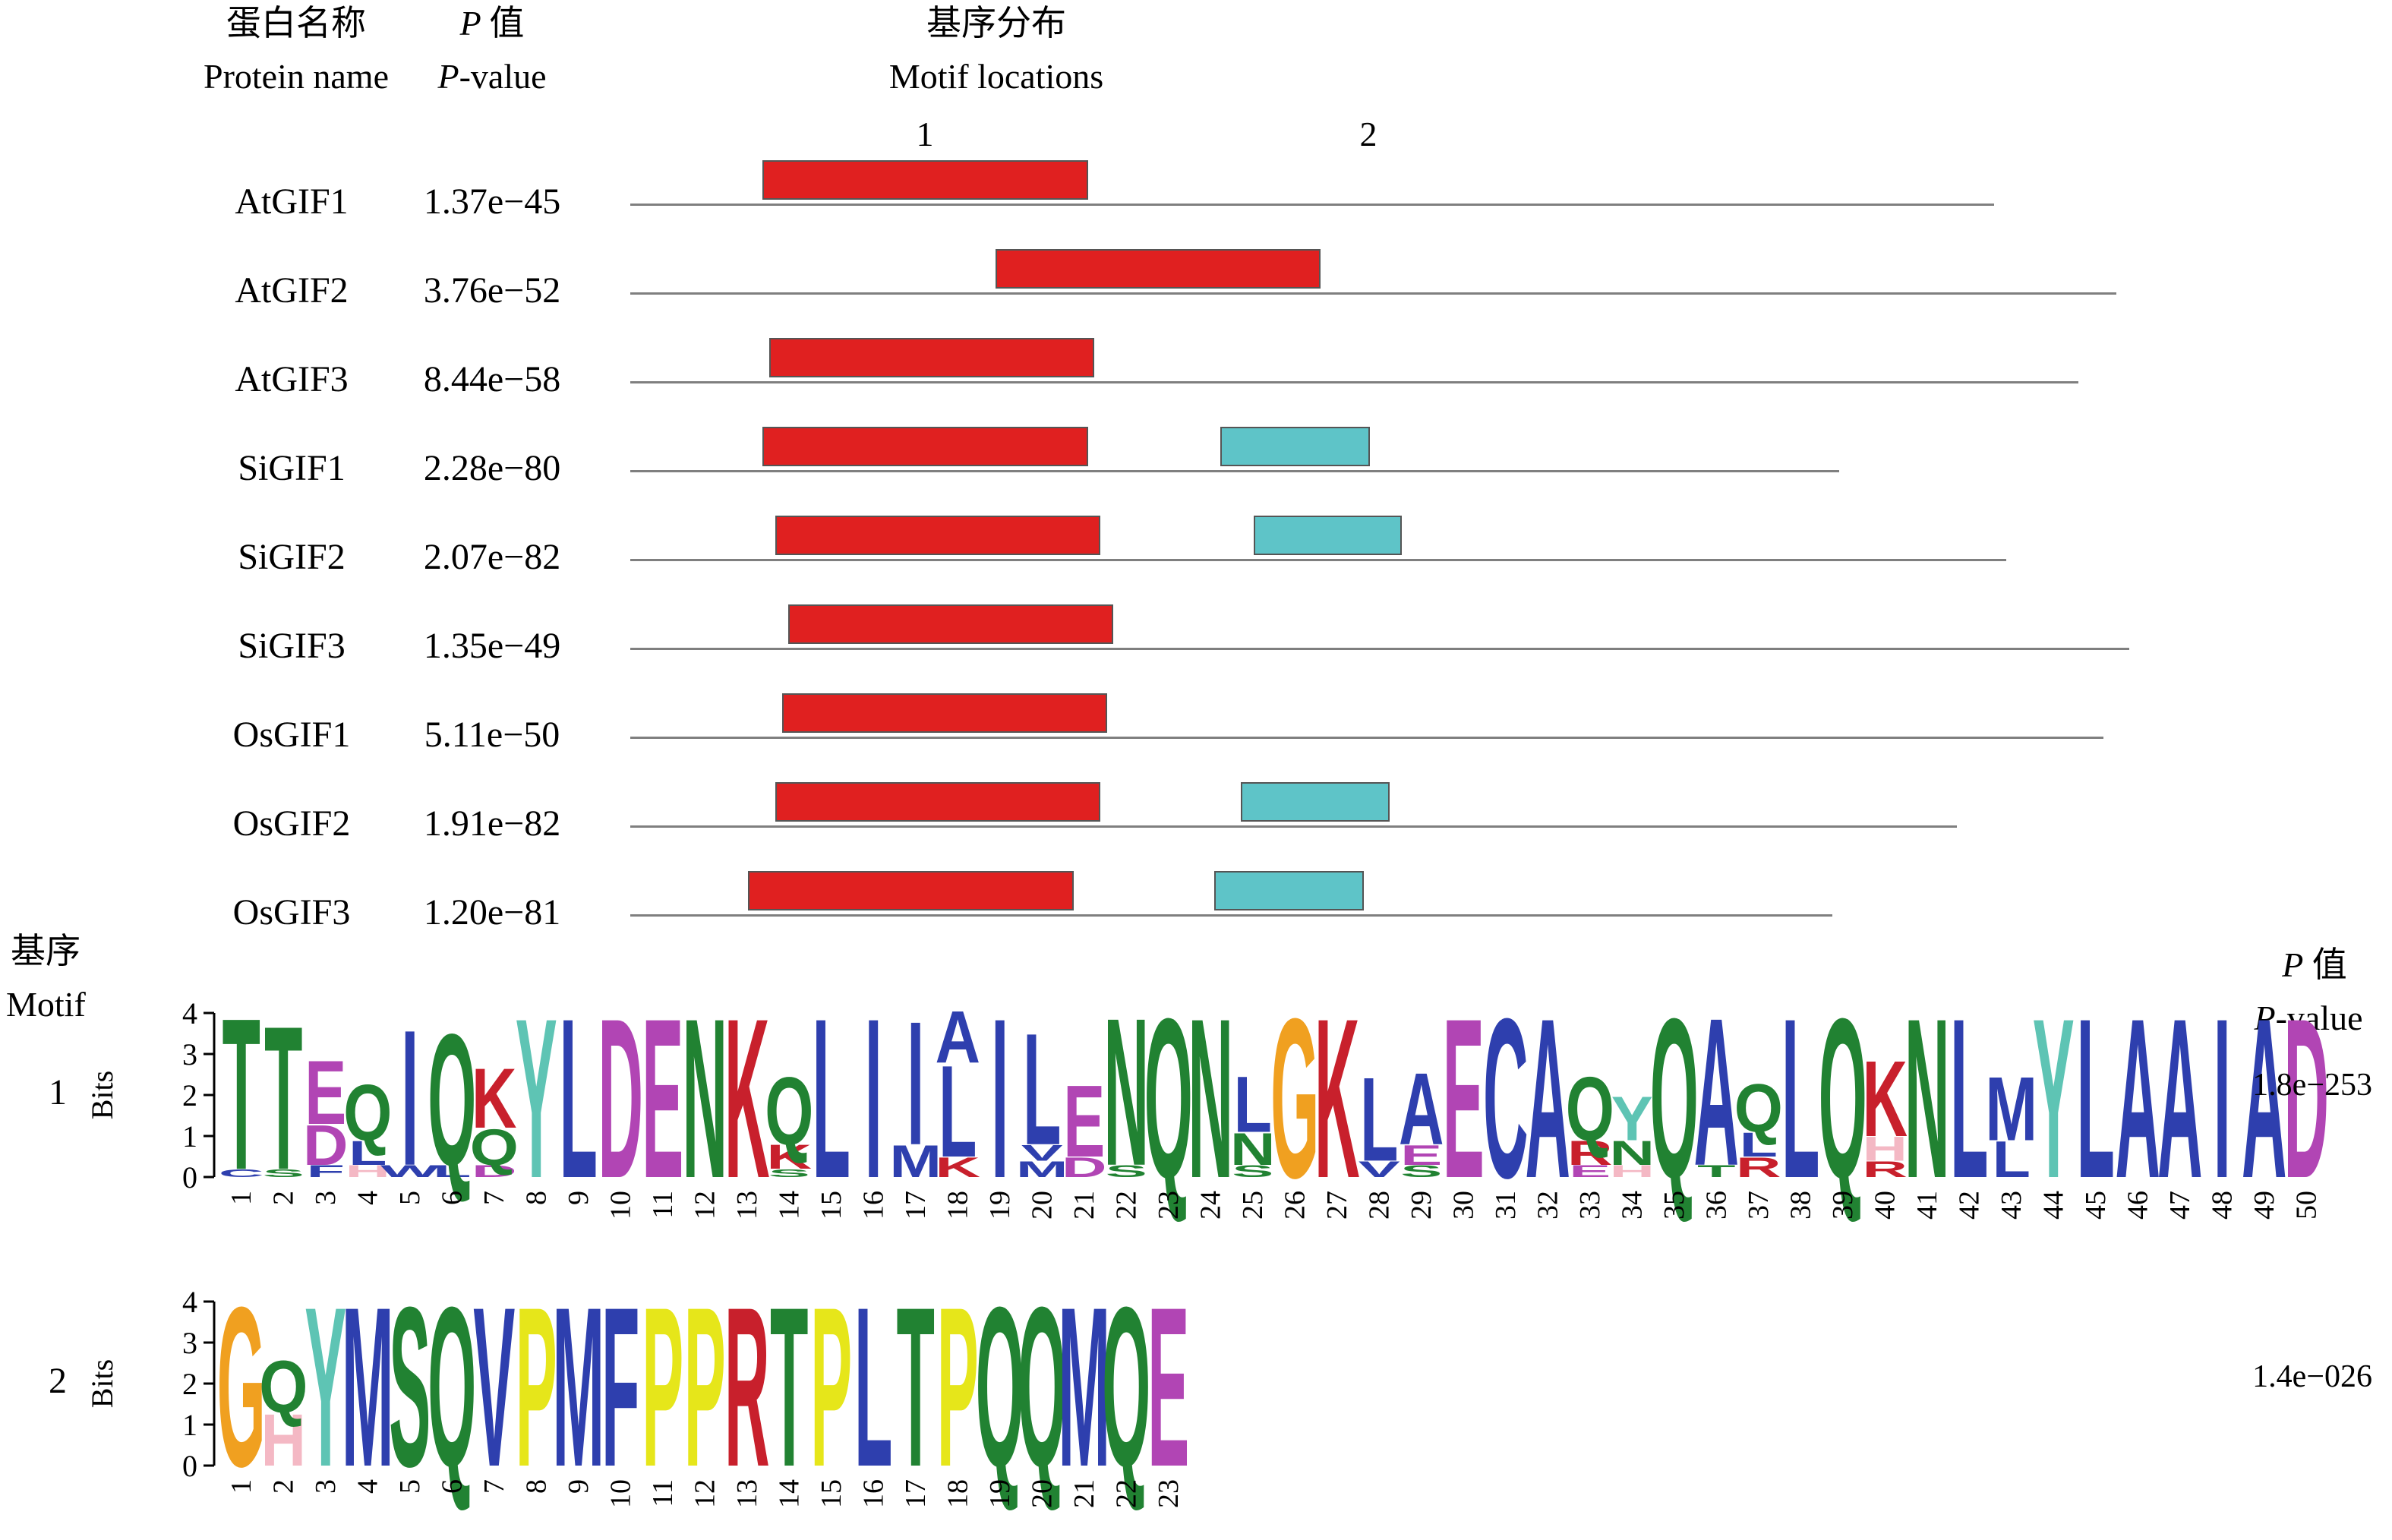  I want to click on x-tick-label: 14, so click(789, 1205).